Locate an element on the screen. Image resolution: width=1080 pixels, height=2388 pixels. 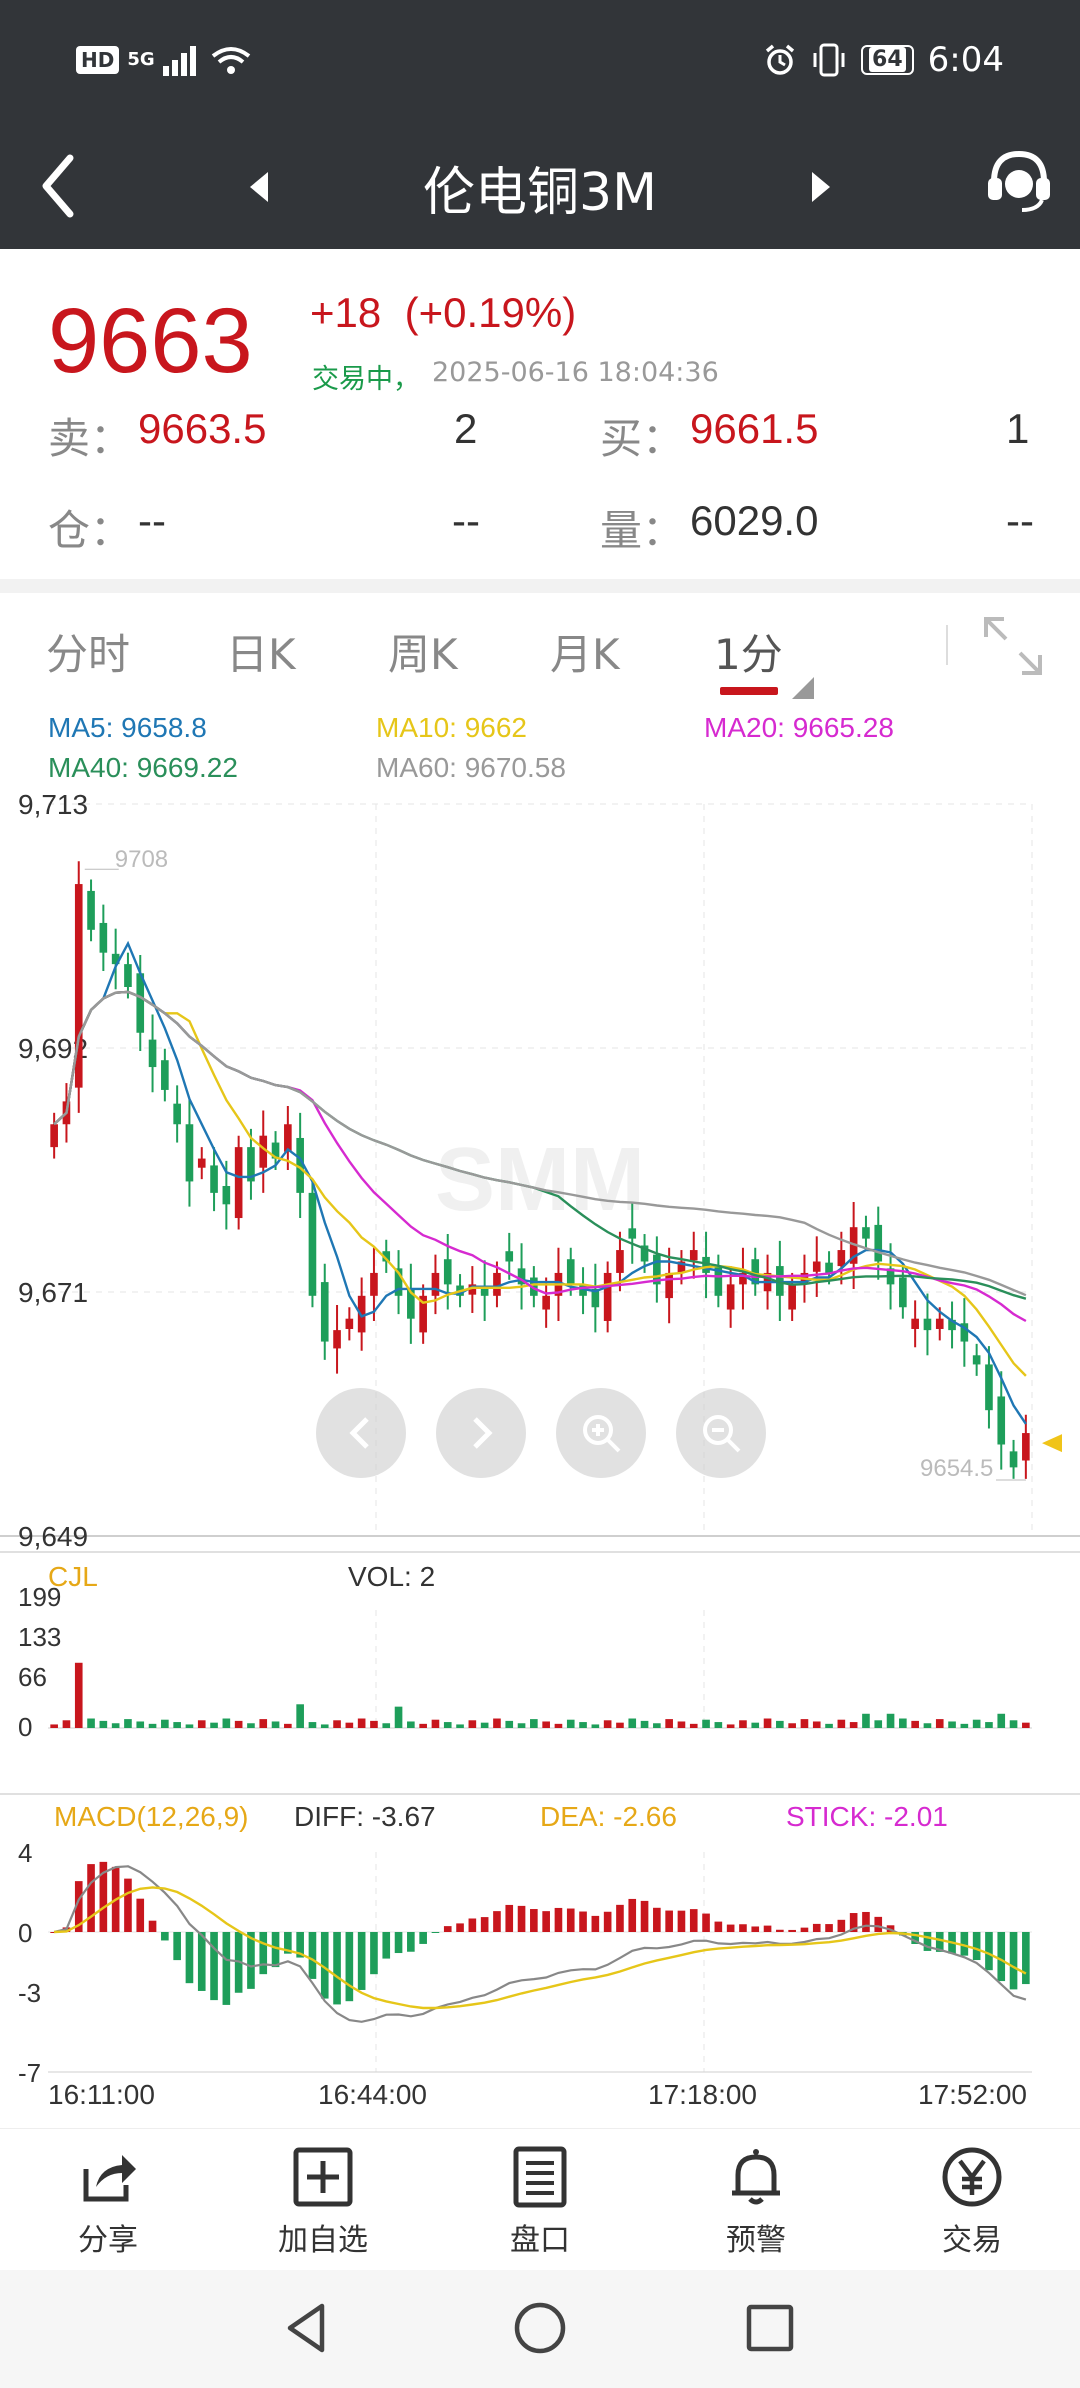
orderbook-icon is located at coordinates (540, 2177).